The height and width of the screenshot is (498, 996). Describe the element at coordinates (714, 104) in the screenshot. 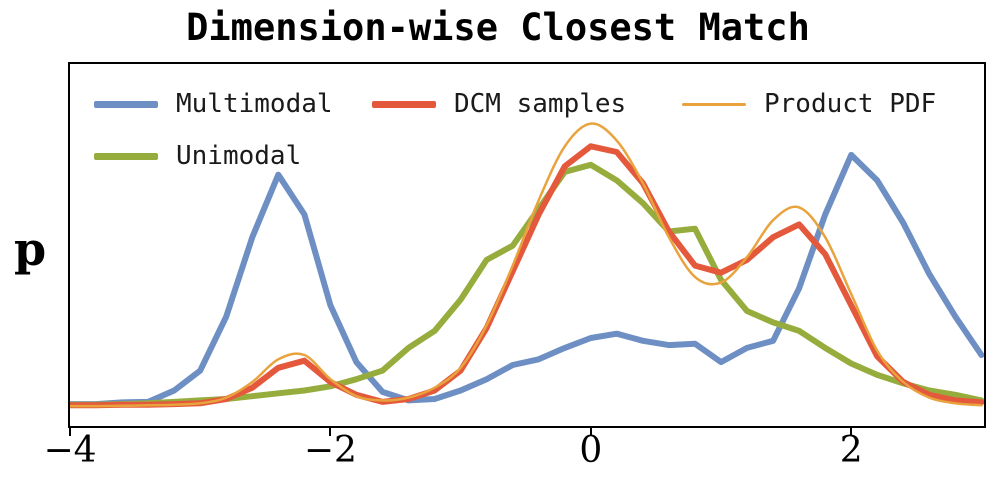

I see `product-pdf-line-swatch` at that location.